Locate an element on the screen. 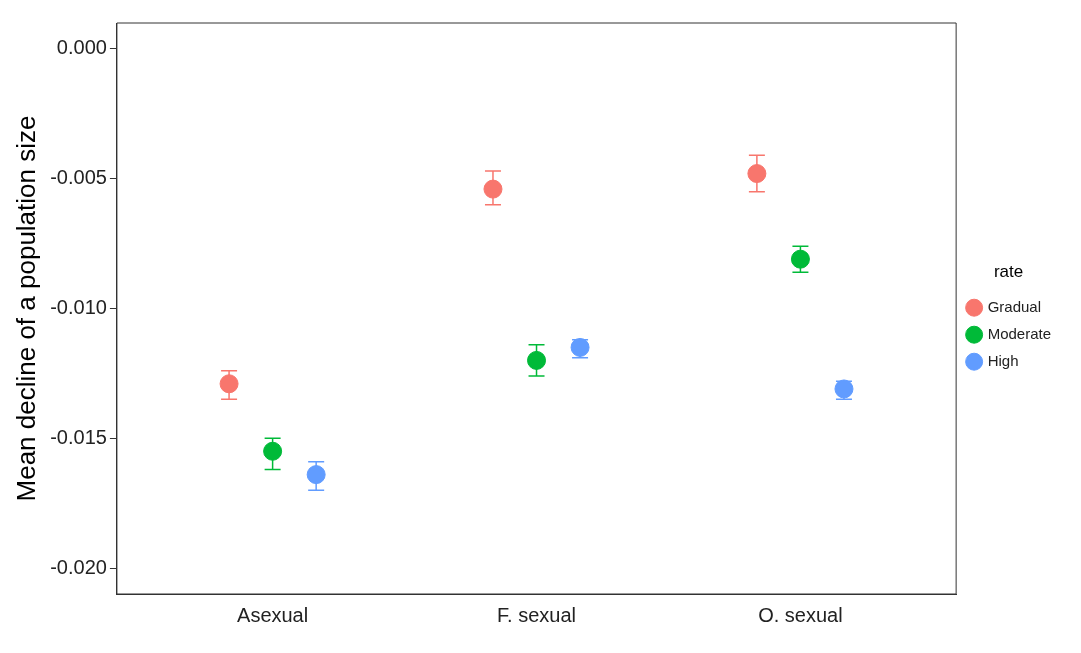 This screenshot has width=1081, height=653. legend-label: Gradual is located at coordinates (1014, 306).